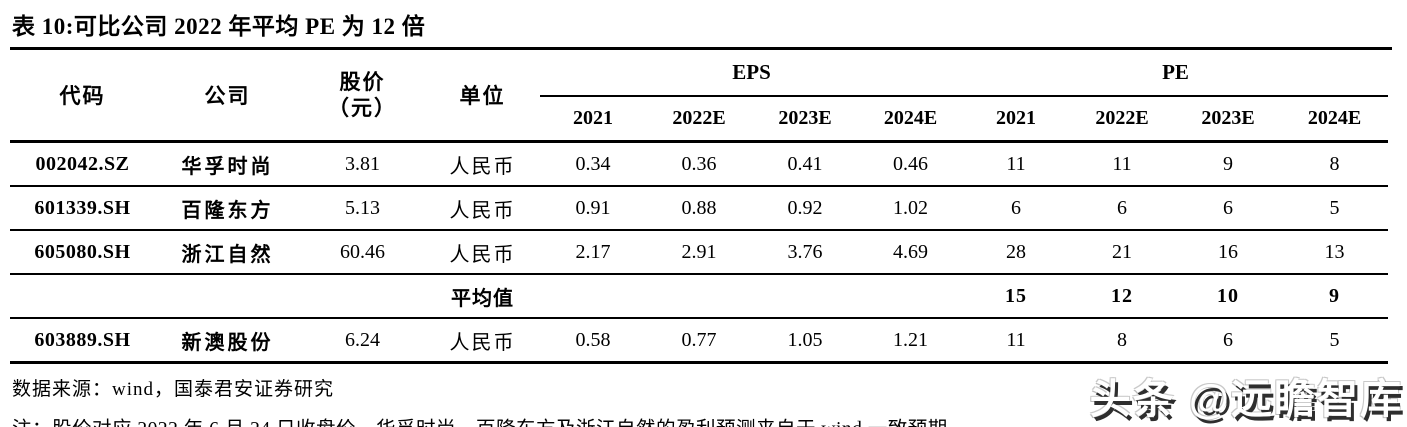 The width and height of the screenshot is (1407, 427). What do you see at coordinates (805, 164) in the screenshot?
I see `cell-eps-2023e: 0.41` at bounding box center [805, 164].